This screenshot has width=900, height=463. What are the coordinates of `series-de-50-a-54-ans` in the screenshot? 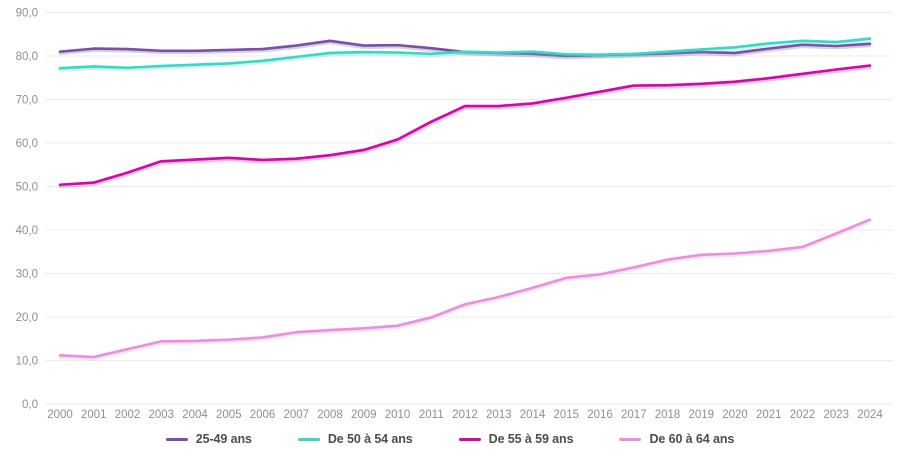 It's located at (465, 54).